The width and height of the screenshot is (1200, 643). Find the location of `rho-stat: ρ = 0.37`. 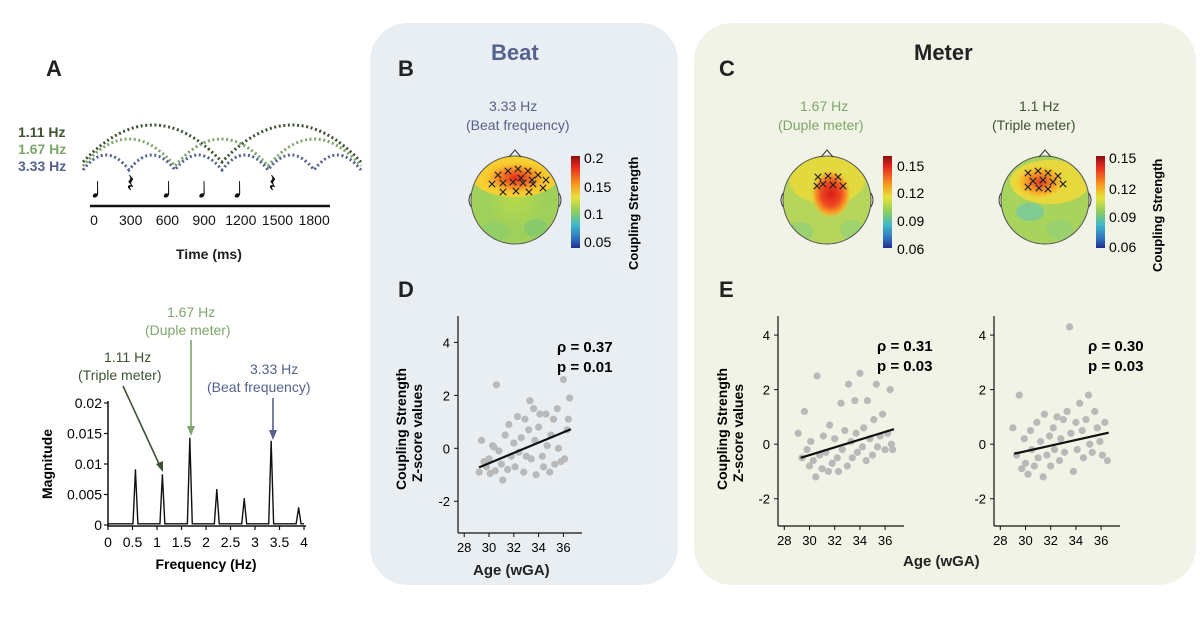

rho-stat: ρ = 0.37 is located at coordinates (585, 347).